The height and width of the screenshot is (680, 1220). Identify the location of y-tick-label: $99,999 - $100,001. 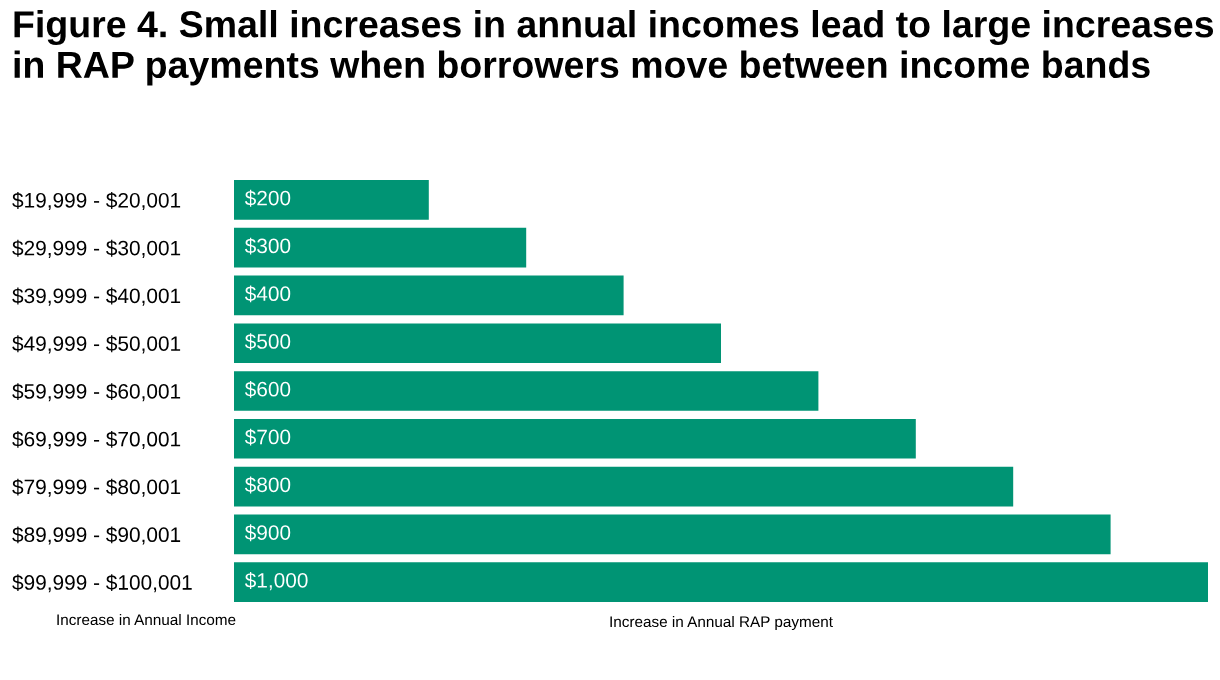
(102, 583).